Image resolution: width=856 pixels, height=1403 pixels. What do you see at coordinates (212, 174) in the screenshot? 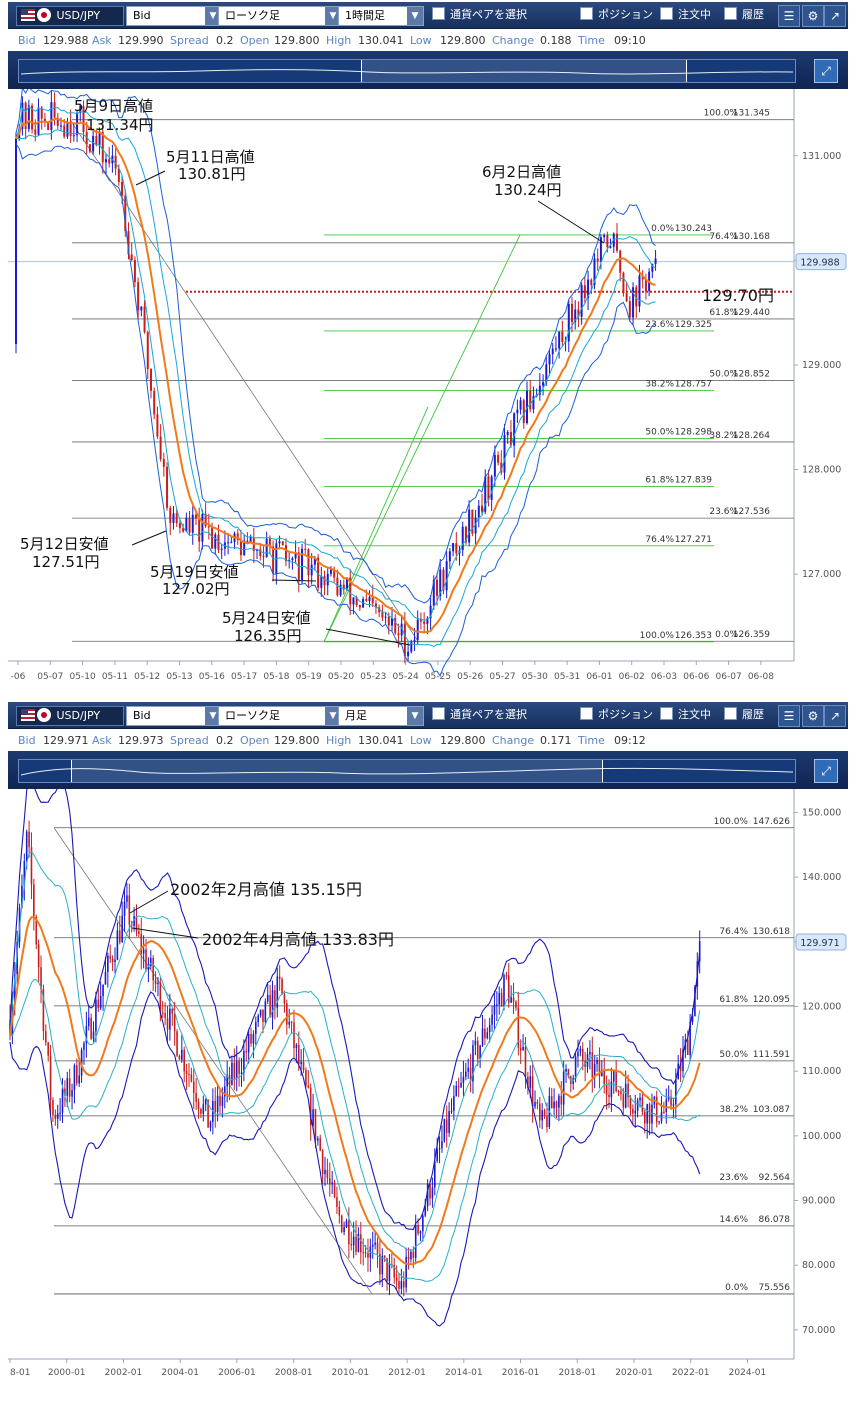
I see `annotation-text: 130.81円` at bounding box center [212, 174].